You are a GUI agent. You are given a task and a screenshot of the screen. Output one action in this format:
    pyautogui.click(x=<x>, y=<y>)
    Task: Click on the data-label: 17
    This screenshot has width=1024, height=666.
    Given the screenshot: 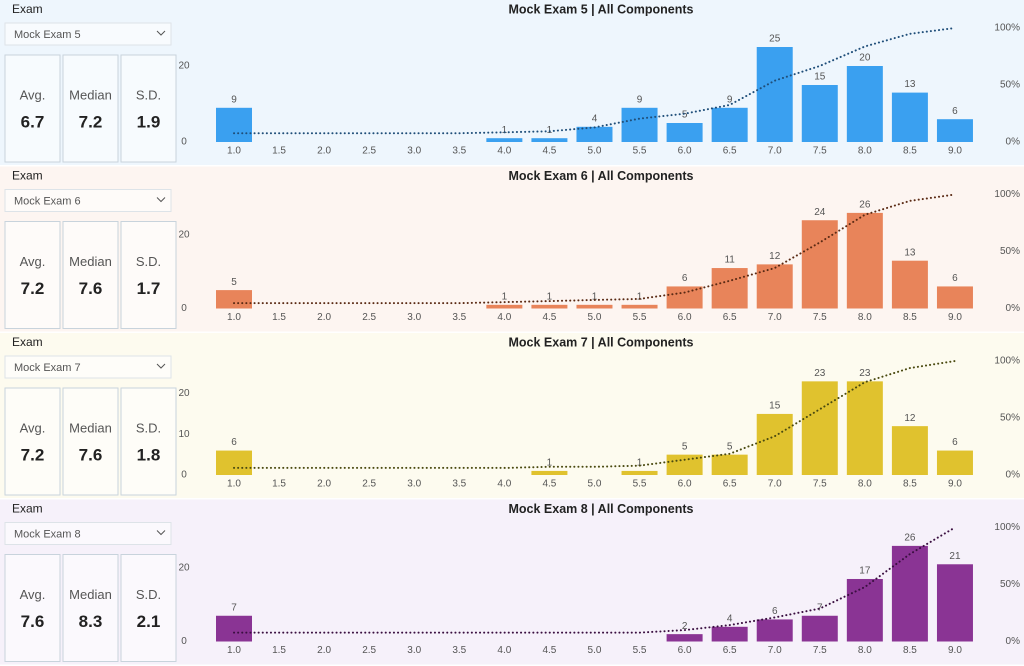 What is the action you would take?
    pyautogui.click(x=865, y=571)
    